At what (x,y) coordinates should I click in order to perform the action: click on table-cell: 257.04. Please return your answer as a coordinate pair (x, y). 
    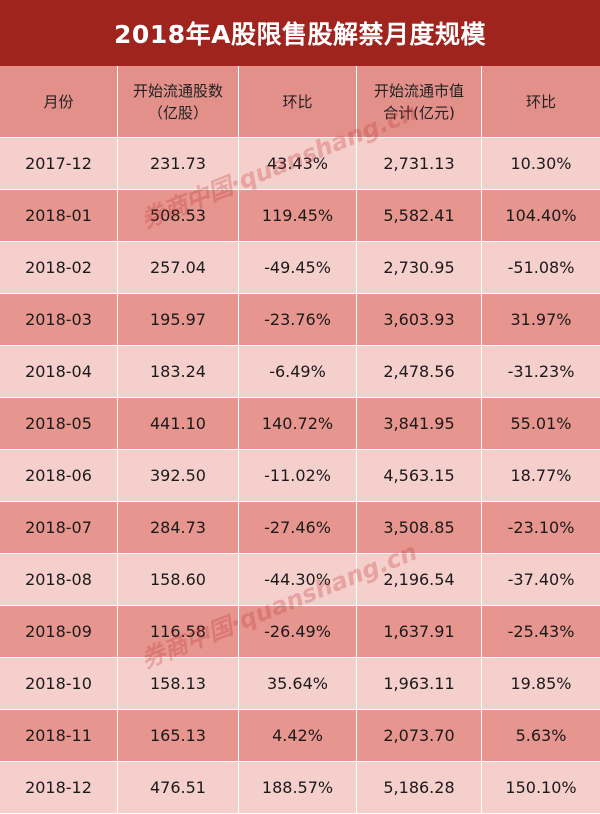
    Looking at the image, I should click on (178, 267).